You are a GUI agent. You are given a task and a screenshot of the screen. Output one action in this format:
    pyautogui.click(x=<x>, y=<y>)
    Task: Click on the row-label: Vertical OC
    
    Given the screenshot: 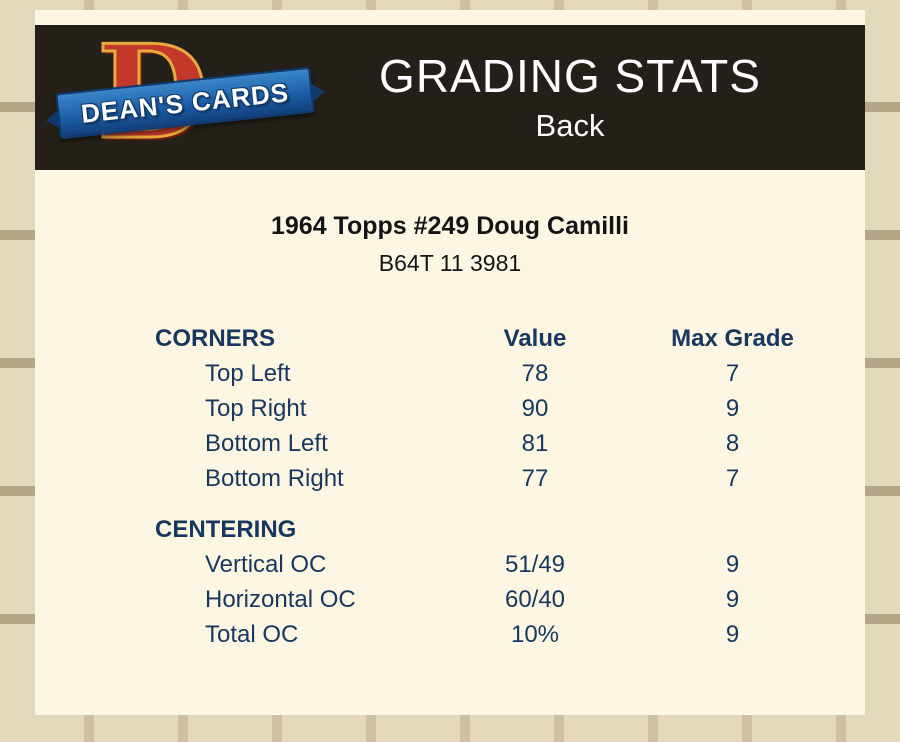 What is the action you would take?
    pyautogui.click(x=266, y=564)
    